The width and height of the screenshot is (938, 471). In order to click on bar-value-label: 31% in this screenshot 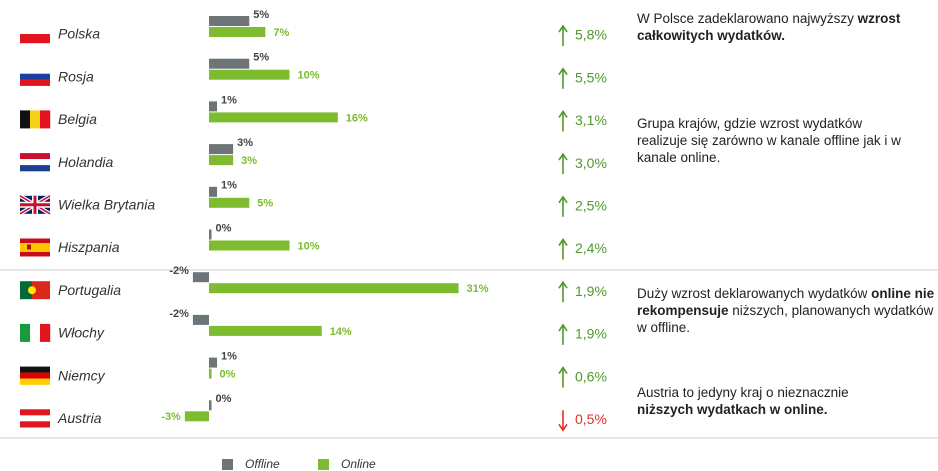, I will do `click(478, 289)`.